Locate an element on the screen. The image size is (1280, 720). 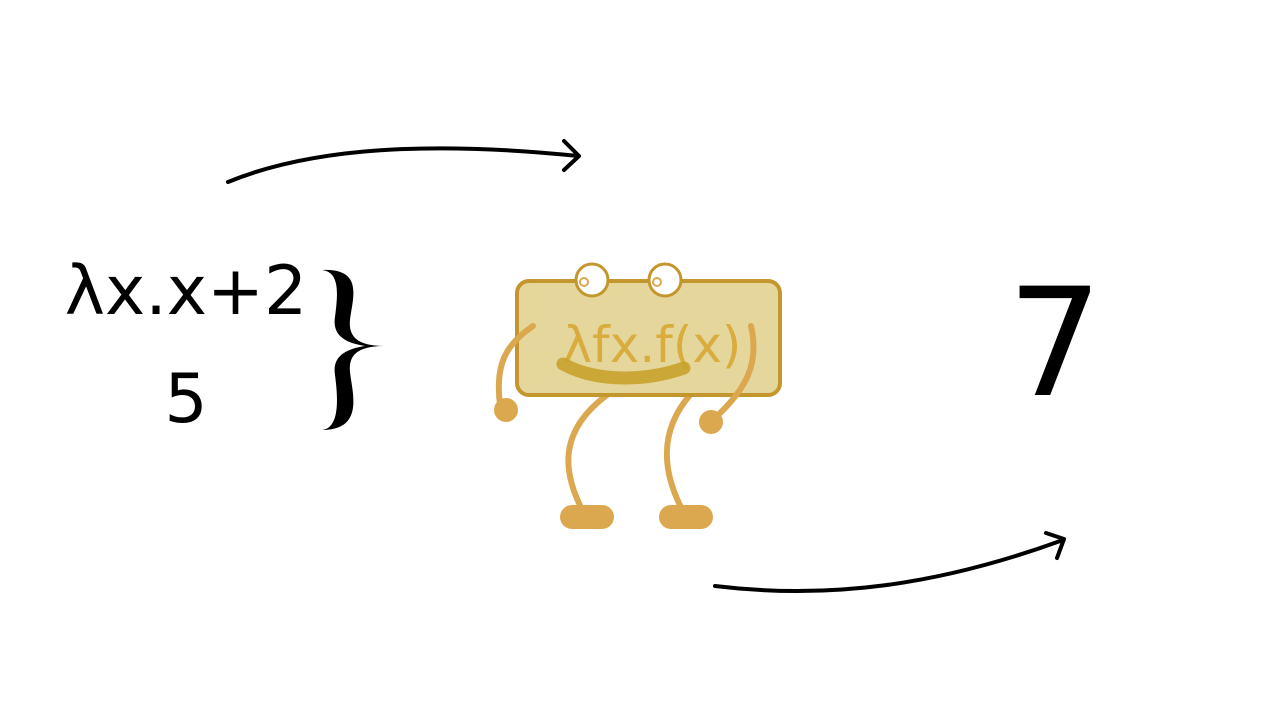
bottom-arrow-icon is located at coordinates (889, 562).